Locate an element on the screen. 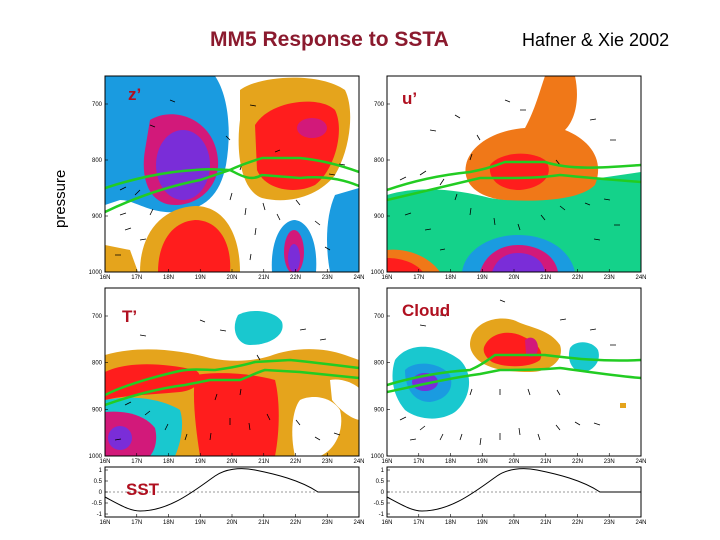 The height and width of the screenshot is (540, 720). panel-cloud: Cloud is located at coordinates (514, 372).